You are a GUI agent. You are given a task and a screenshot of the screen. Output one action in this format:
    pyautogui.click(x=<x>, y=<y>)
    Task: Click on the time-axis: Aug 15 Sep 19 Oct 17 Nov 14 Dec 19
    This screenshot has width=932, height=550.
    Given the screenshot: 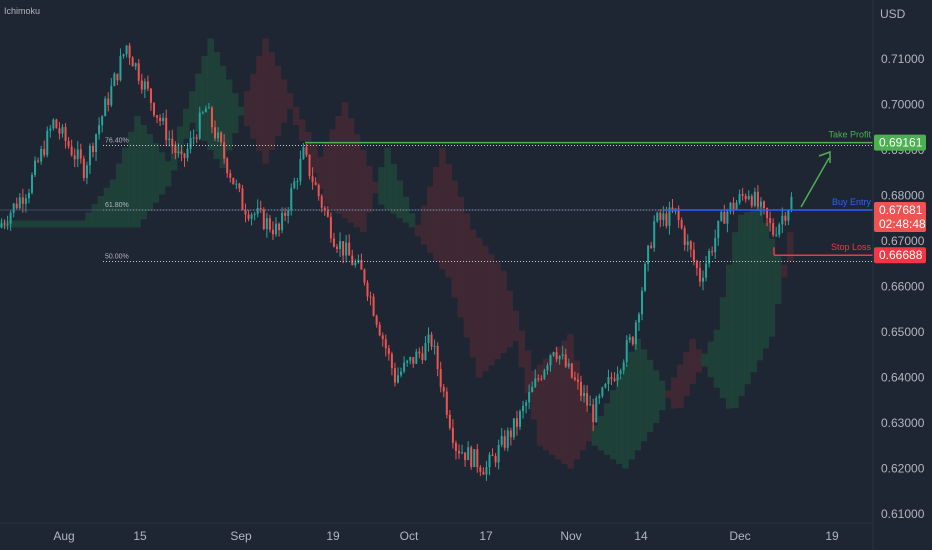 What is the action you would take?
    pyautogui.click(x=446, y=536)
    